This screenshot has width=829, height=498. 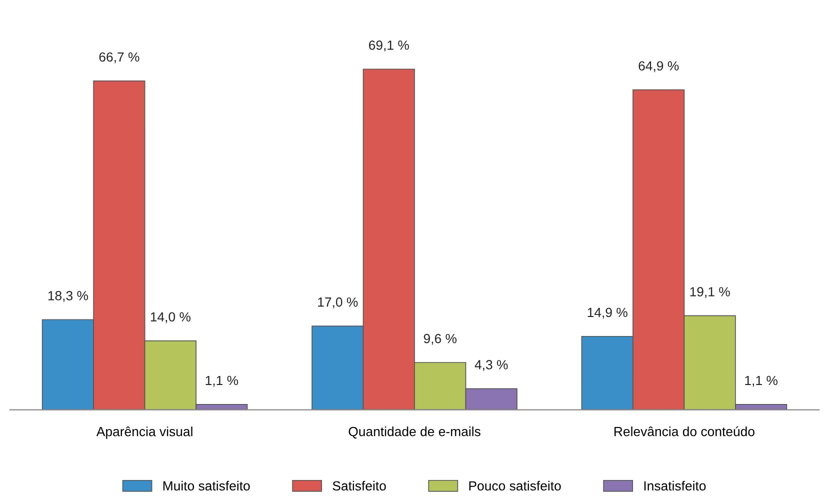 I want to click on x-tick-label: Quantidade de e-mails, so click(x=414, y=432).